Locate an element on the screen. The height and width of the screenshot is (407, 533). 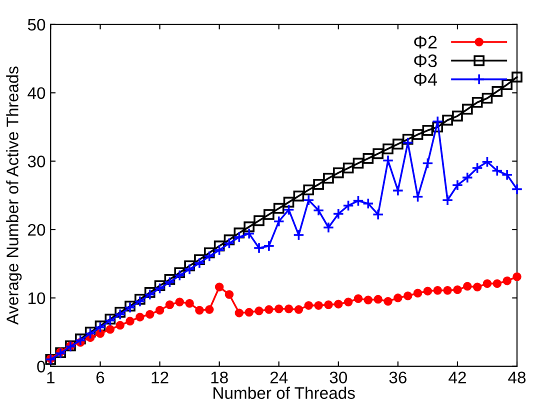
y-tick-label: 30 is located at coordinates (37, 162).